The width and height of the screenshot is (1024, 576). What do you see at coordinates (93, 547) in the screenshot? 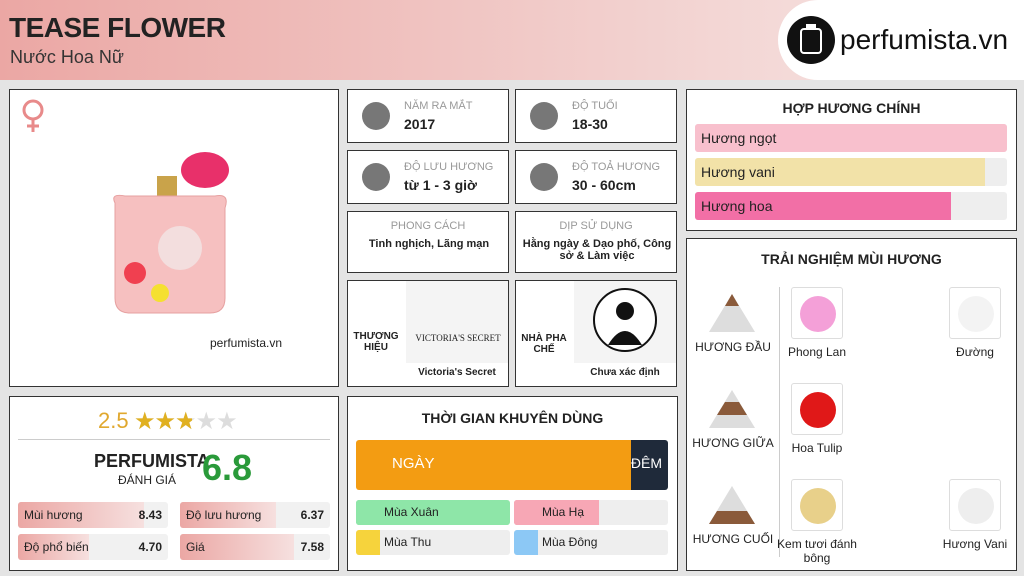
I see `metric-track: Độ phổ biến 4.70` at bounding box center [93, 547].